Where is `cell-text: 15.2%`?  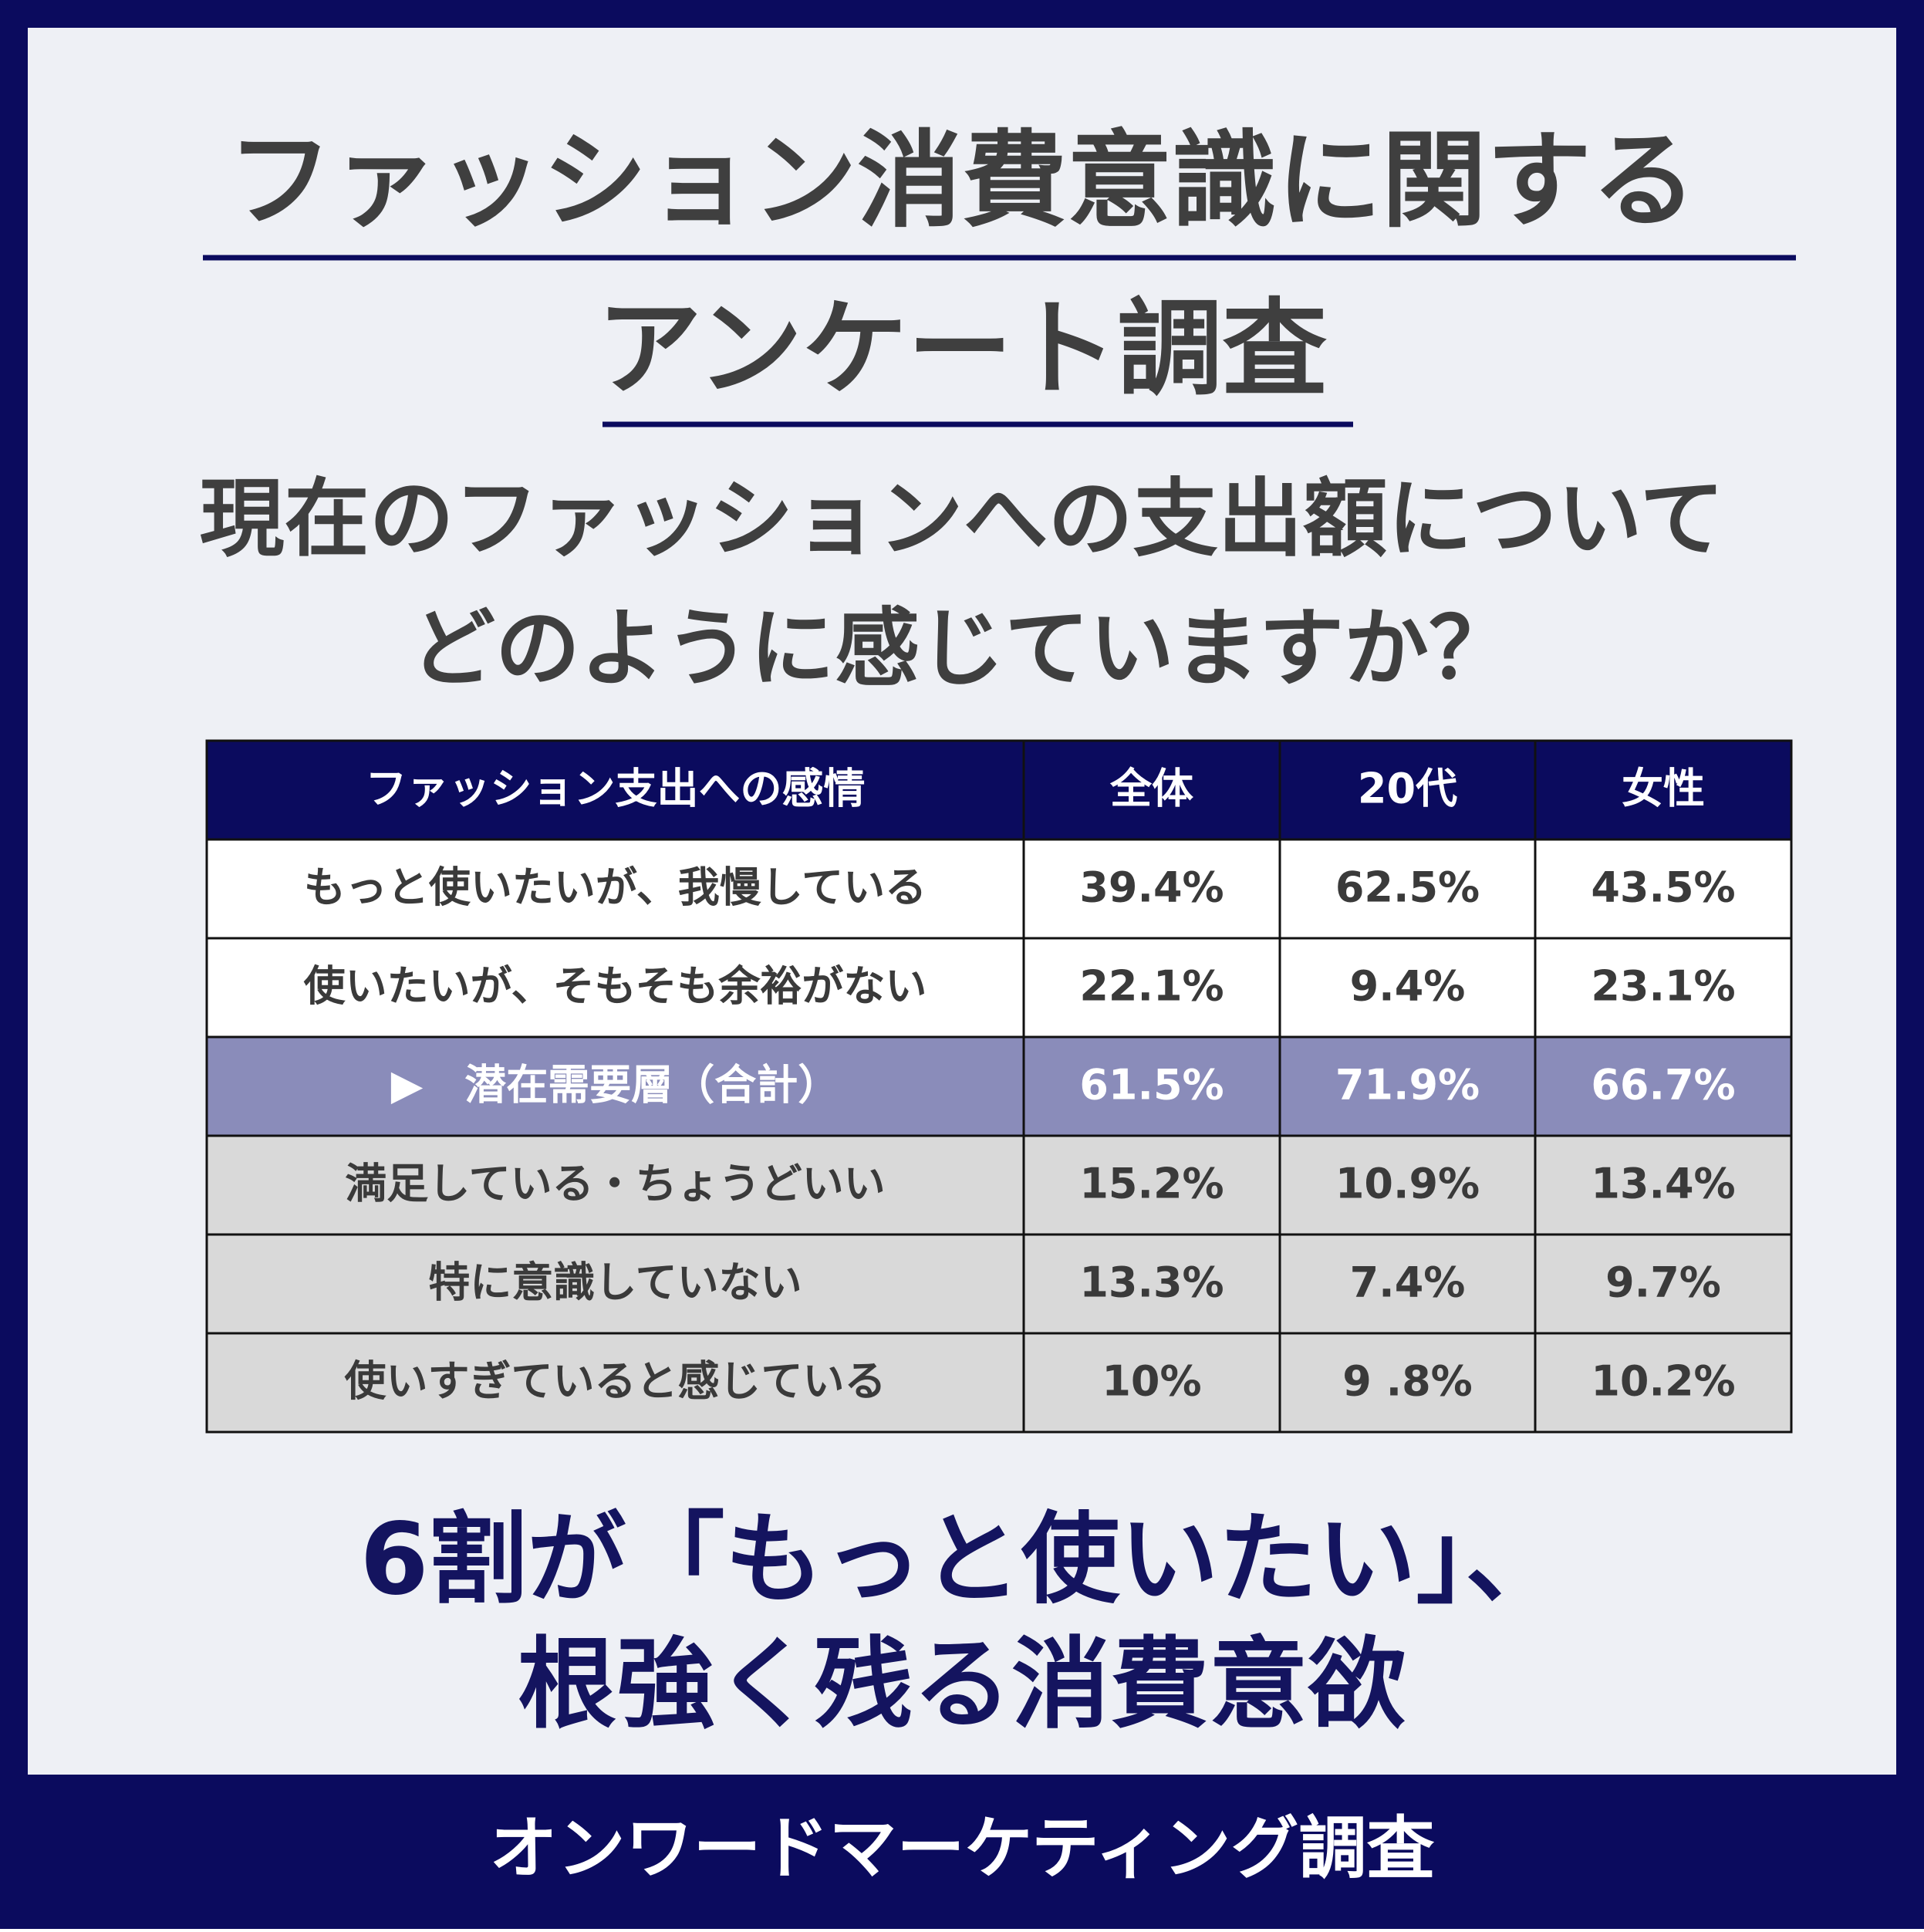 cell-text: 15.2% is located at coordinates (1152, 1184).